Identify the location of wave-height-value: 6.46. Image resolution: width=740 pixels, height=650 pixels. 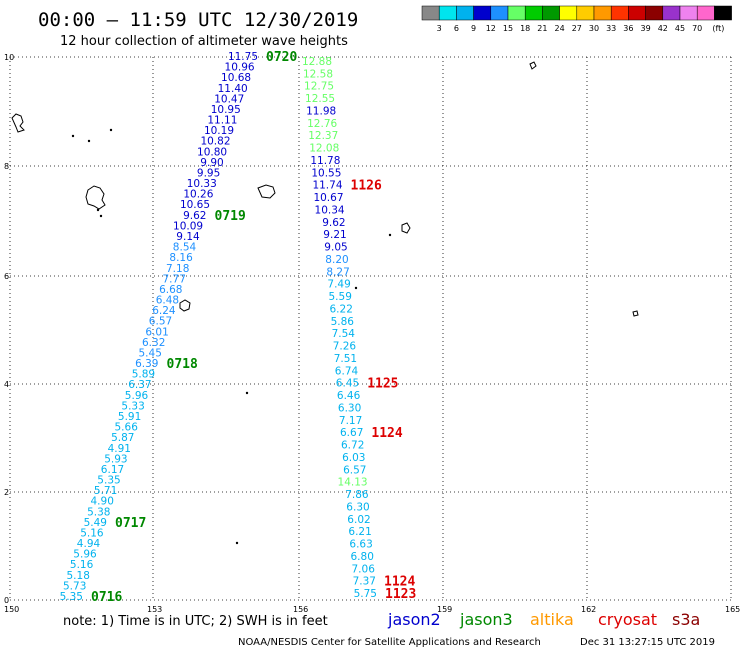
(349, 396).